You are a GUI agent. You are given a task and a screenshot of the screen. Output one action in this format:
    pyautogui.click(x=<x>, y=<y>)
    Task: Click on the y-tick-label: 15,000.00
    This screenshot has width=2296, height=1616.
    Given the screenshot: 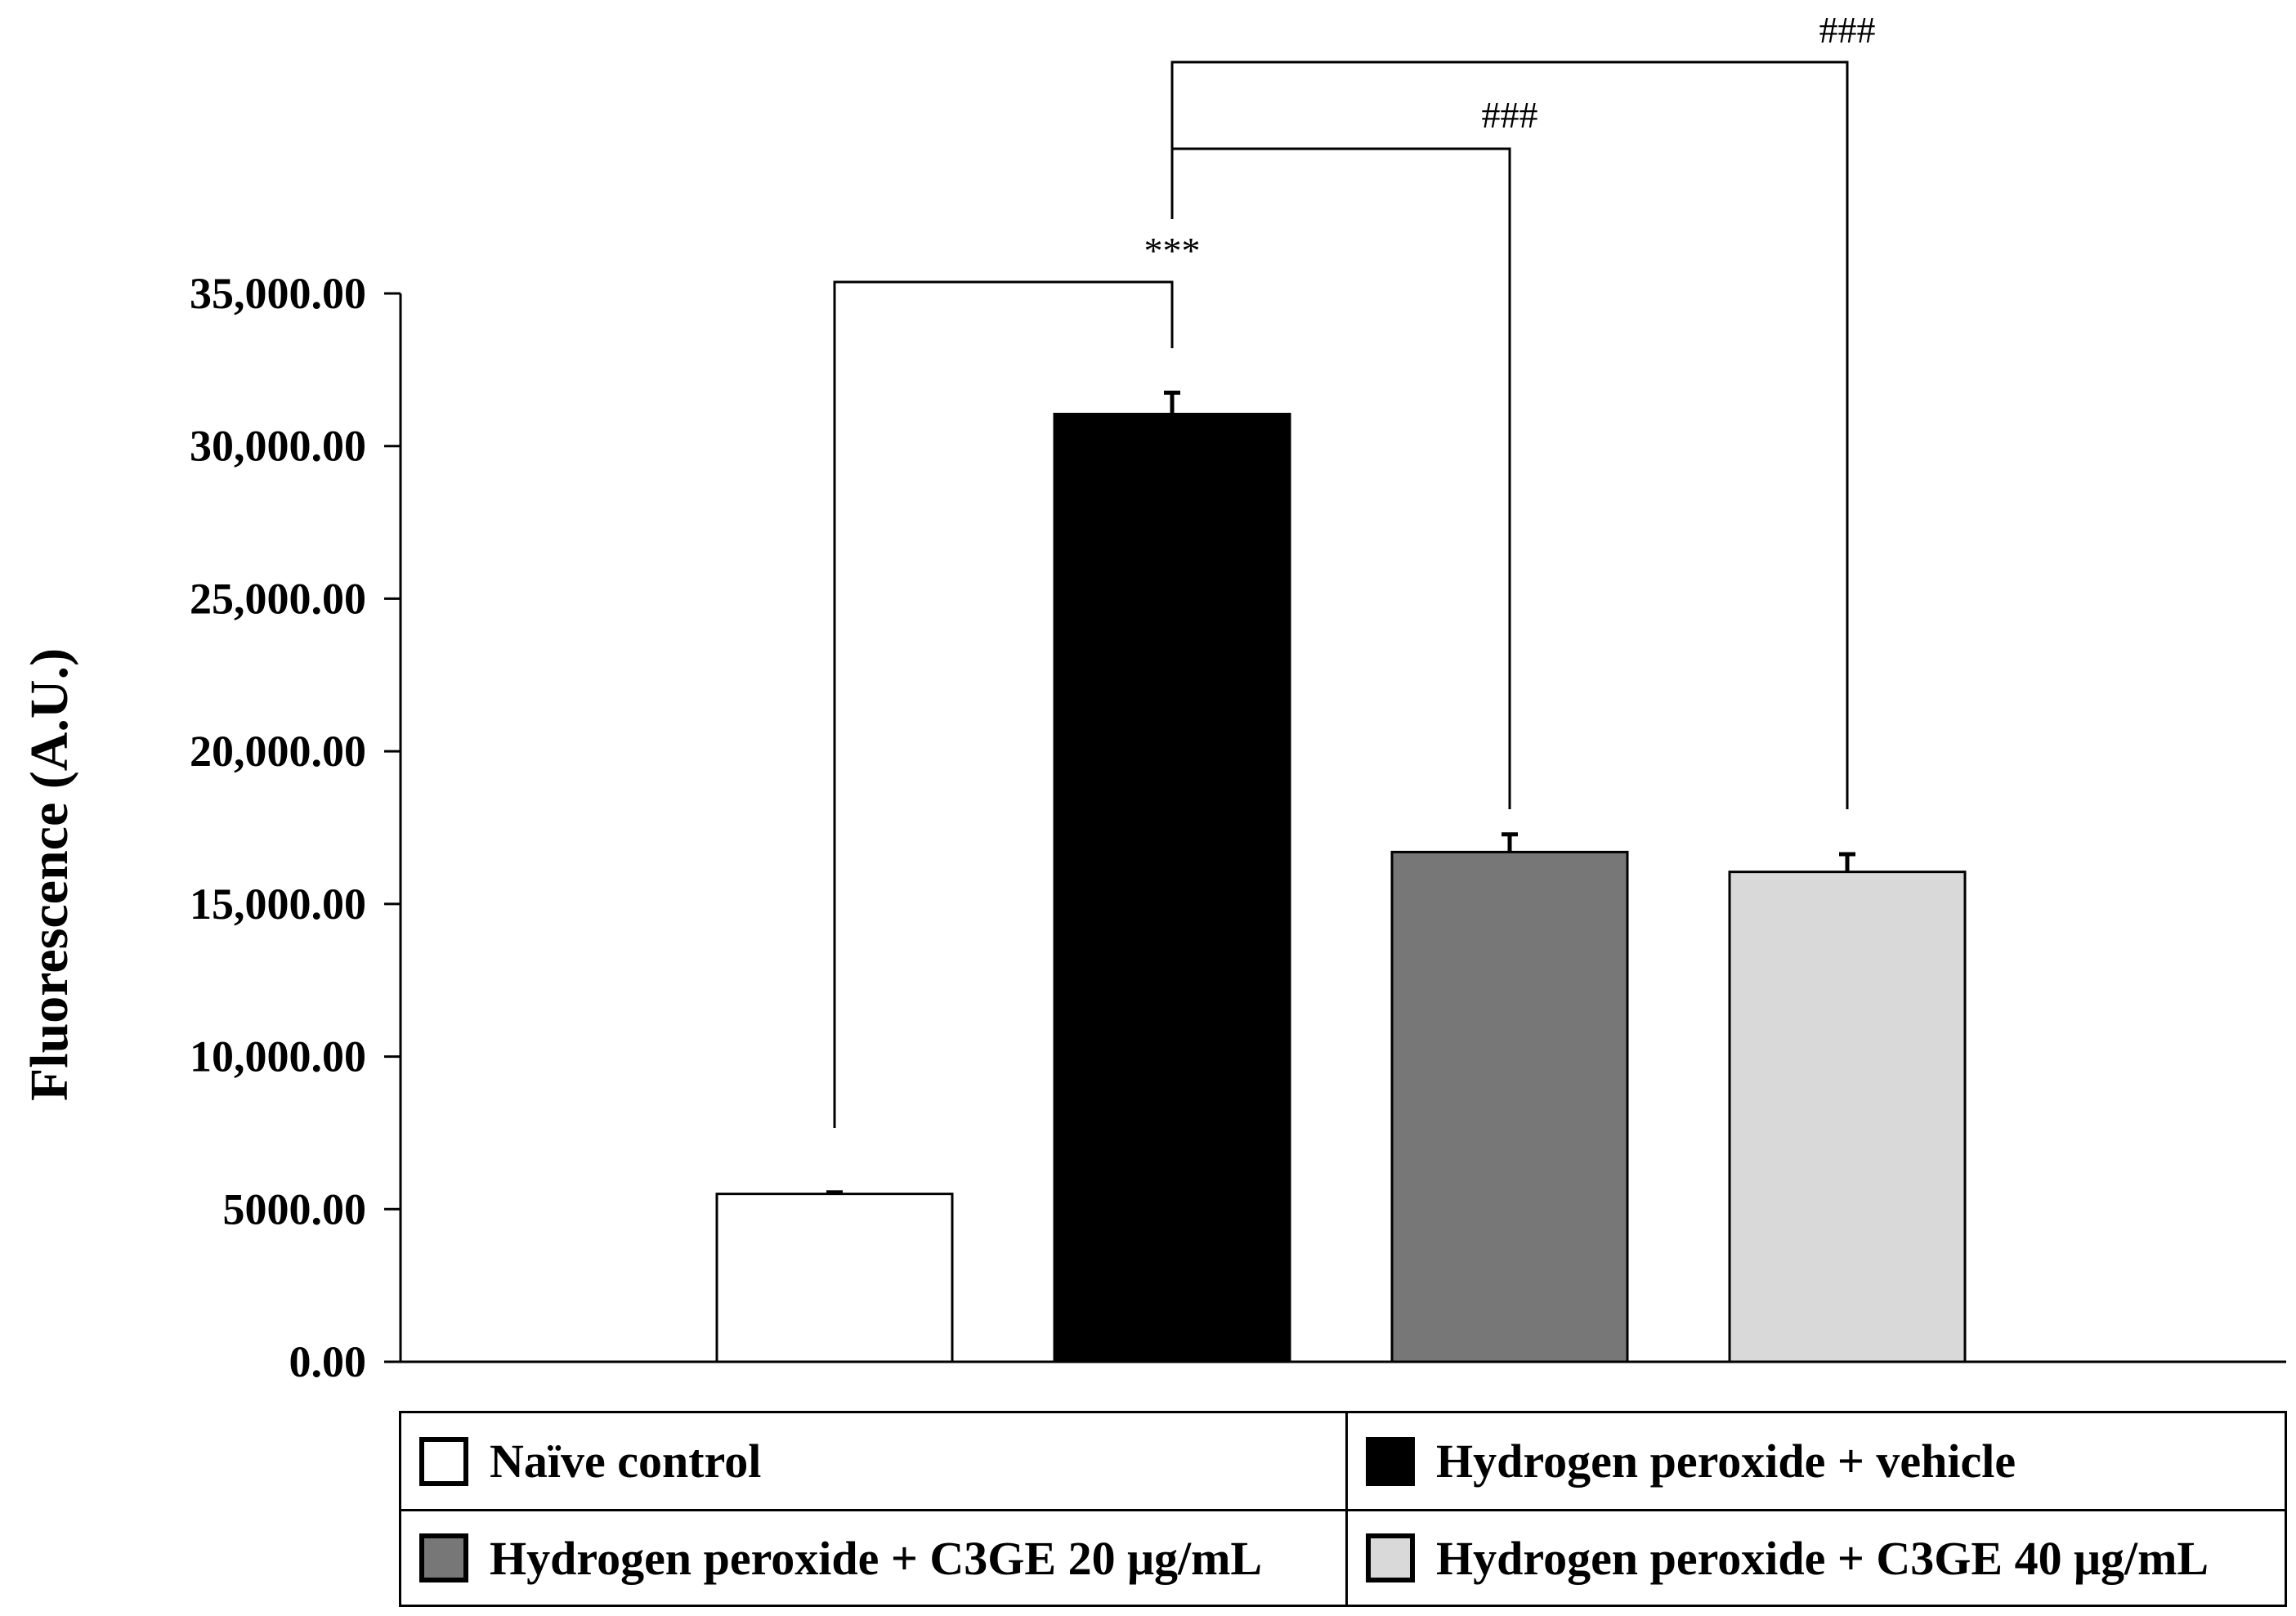 What is the action you would take?
    pyautogui.click(x=278, y=904)
    